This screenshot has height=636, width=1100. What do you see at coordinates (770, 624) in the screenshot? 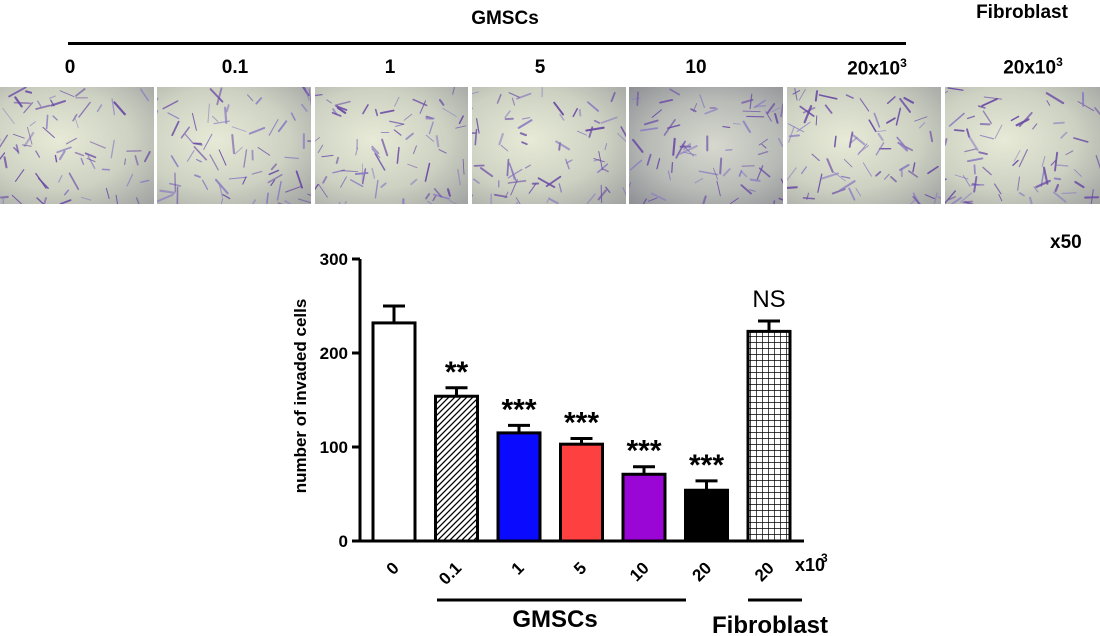
I see `fibroblast-group-label: Fibroblast` at bounding box center [770, 624].